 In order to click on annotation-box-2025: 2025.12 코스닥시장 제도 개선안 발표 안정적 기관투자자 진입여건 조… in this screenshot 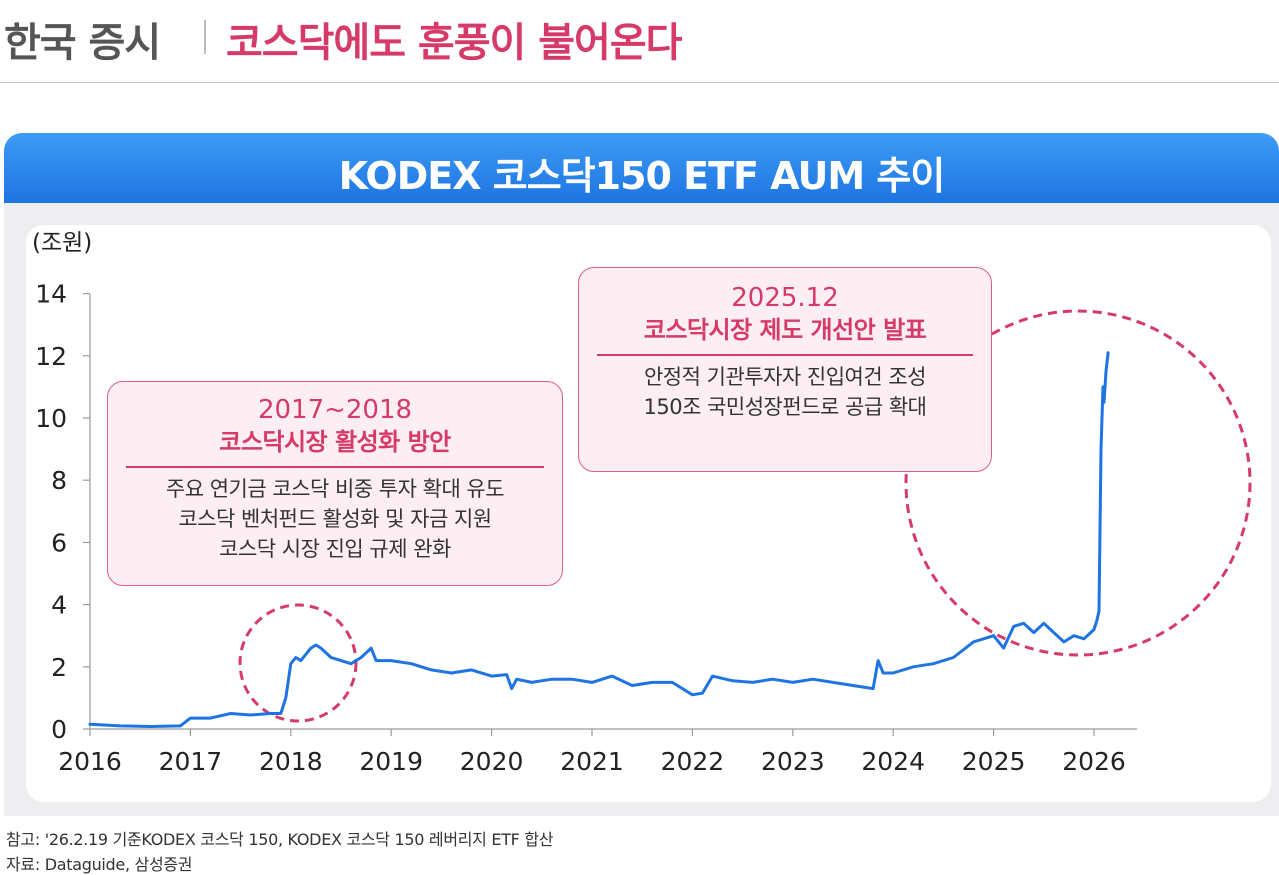, I will do `click(785, 369)`.